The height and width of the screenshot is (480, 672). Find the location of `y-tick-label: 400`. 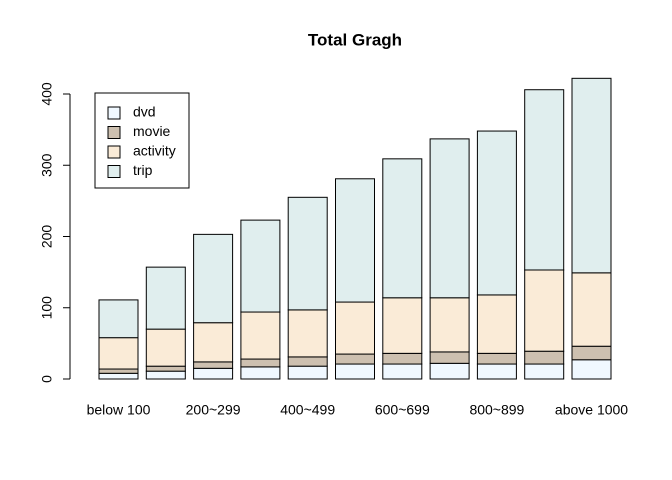

y-tick-label: 400 is located at coordinates (47, 94).